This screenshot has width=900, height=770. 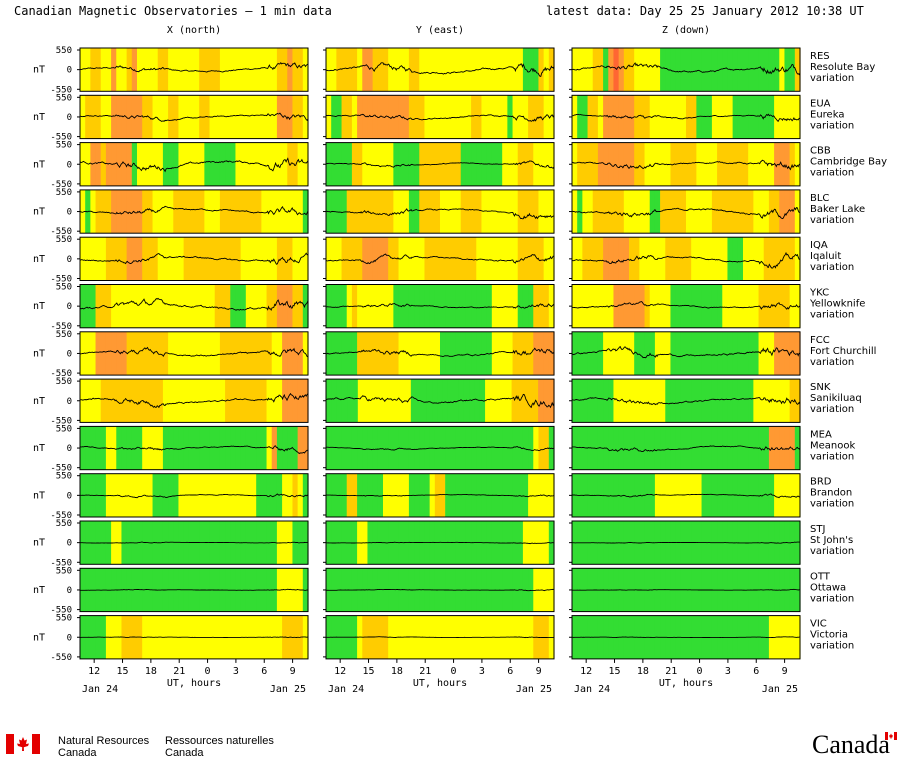 What do you see at coordinates (236, 671) in the screenshot?
I see `x-tick-label: 3` at bounding box center [236, 671].